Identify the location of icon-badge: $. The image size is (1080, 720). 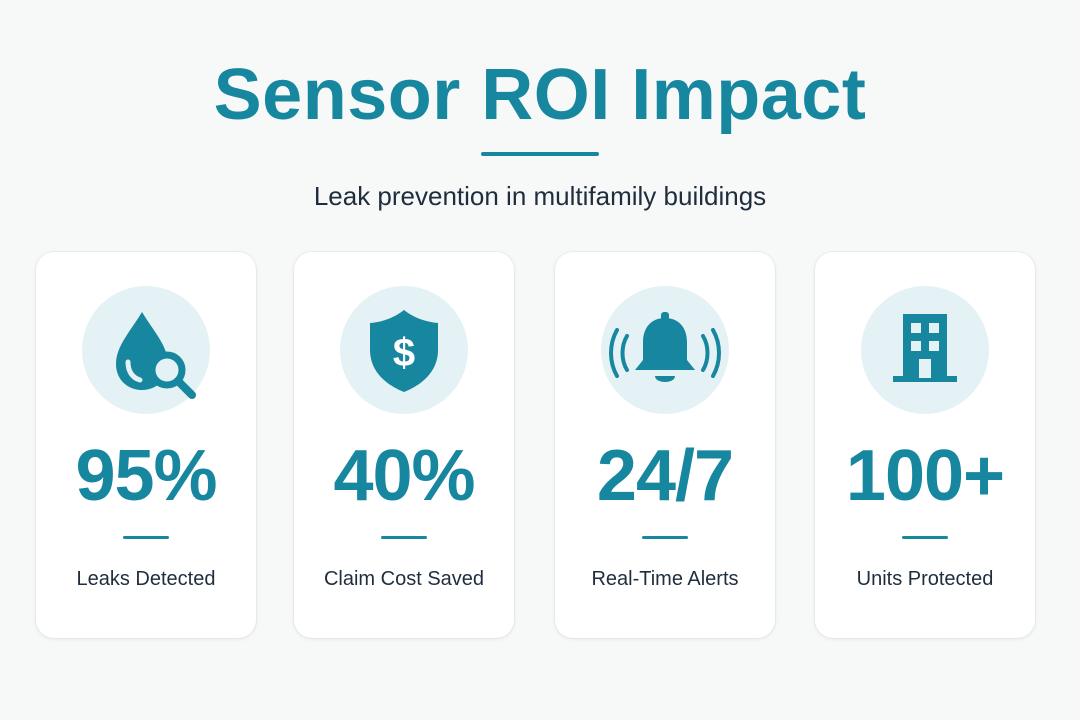
(404, 350).